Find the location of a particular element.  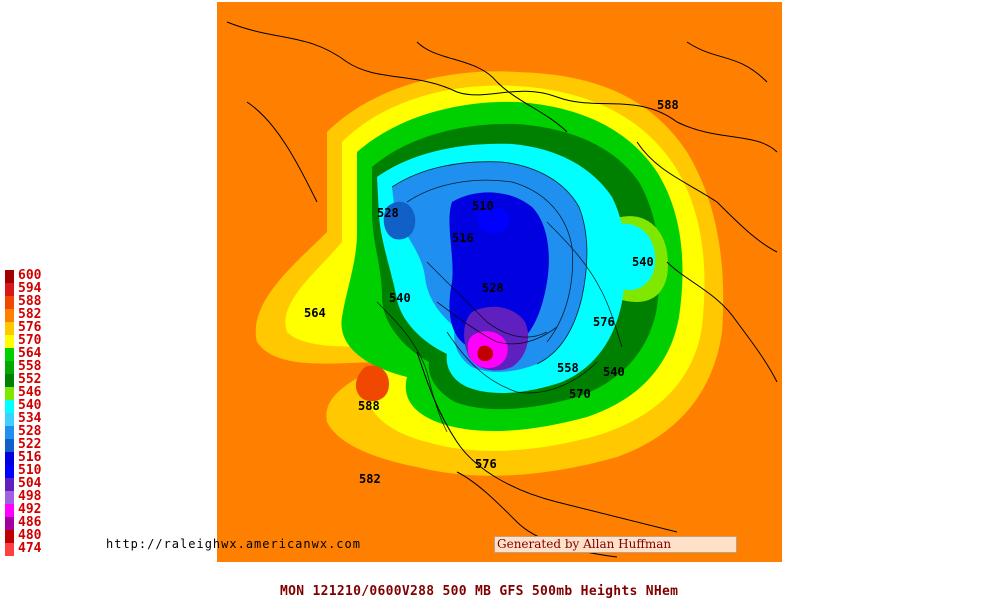

legend-item: 552 is located at coordinates (34, 379).